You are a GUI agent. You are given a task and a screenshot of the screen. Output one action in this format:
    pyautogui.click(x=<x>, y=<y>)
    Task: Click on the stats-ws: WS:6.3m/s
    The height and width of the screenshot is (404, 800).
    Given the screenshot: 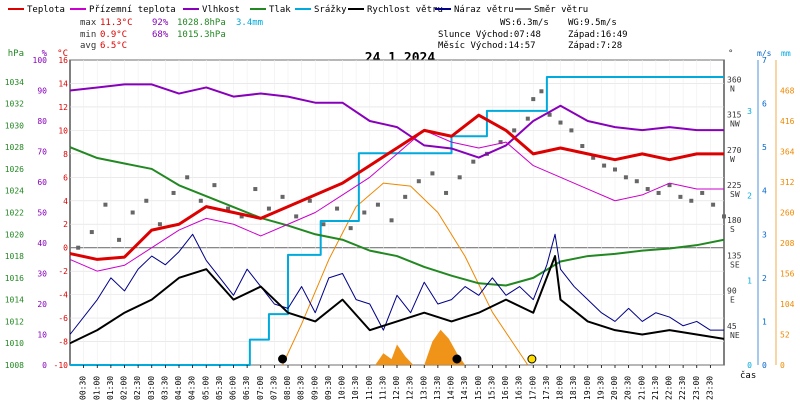 What is the action you would take?
    pyautogui.click(x=524, y=23)
    